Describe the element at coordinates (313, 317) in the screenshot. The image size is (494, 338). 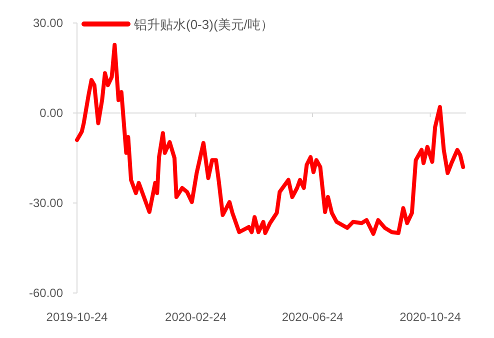
I see `x-tick-label: 2020-06-24` at that location.